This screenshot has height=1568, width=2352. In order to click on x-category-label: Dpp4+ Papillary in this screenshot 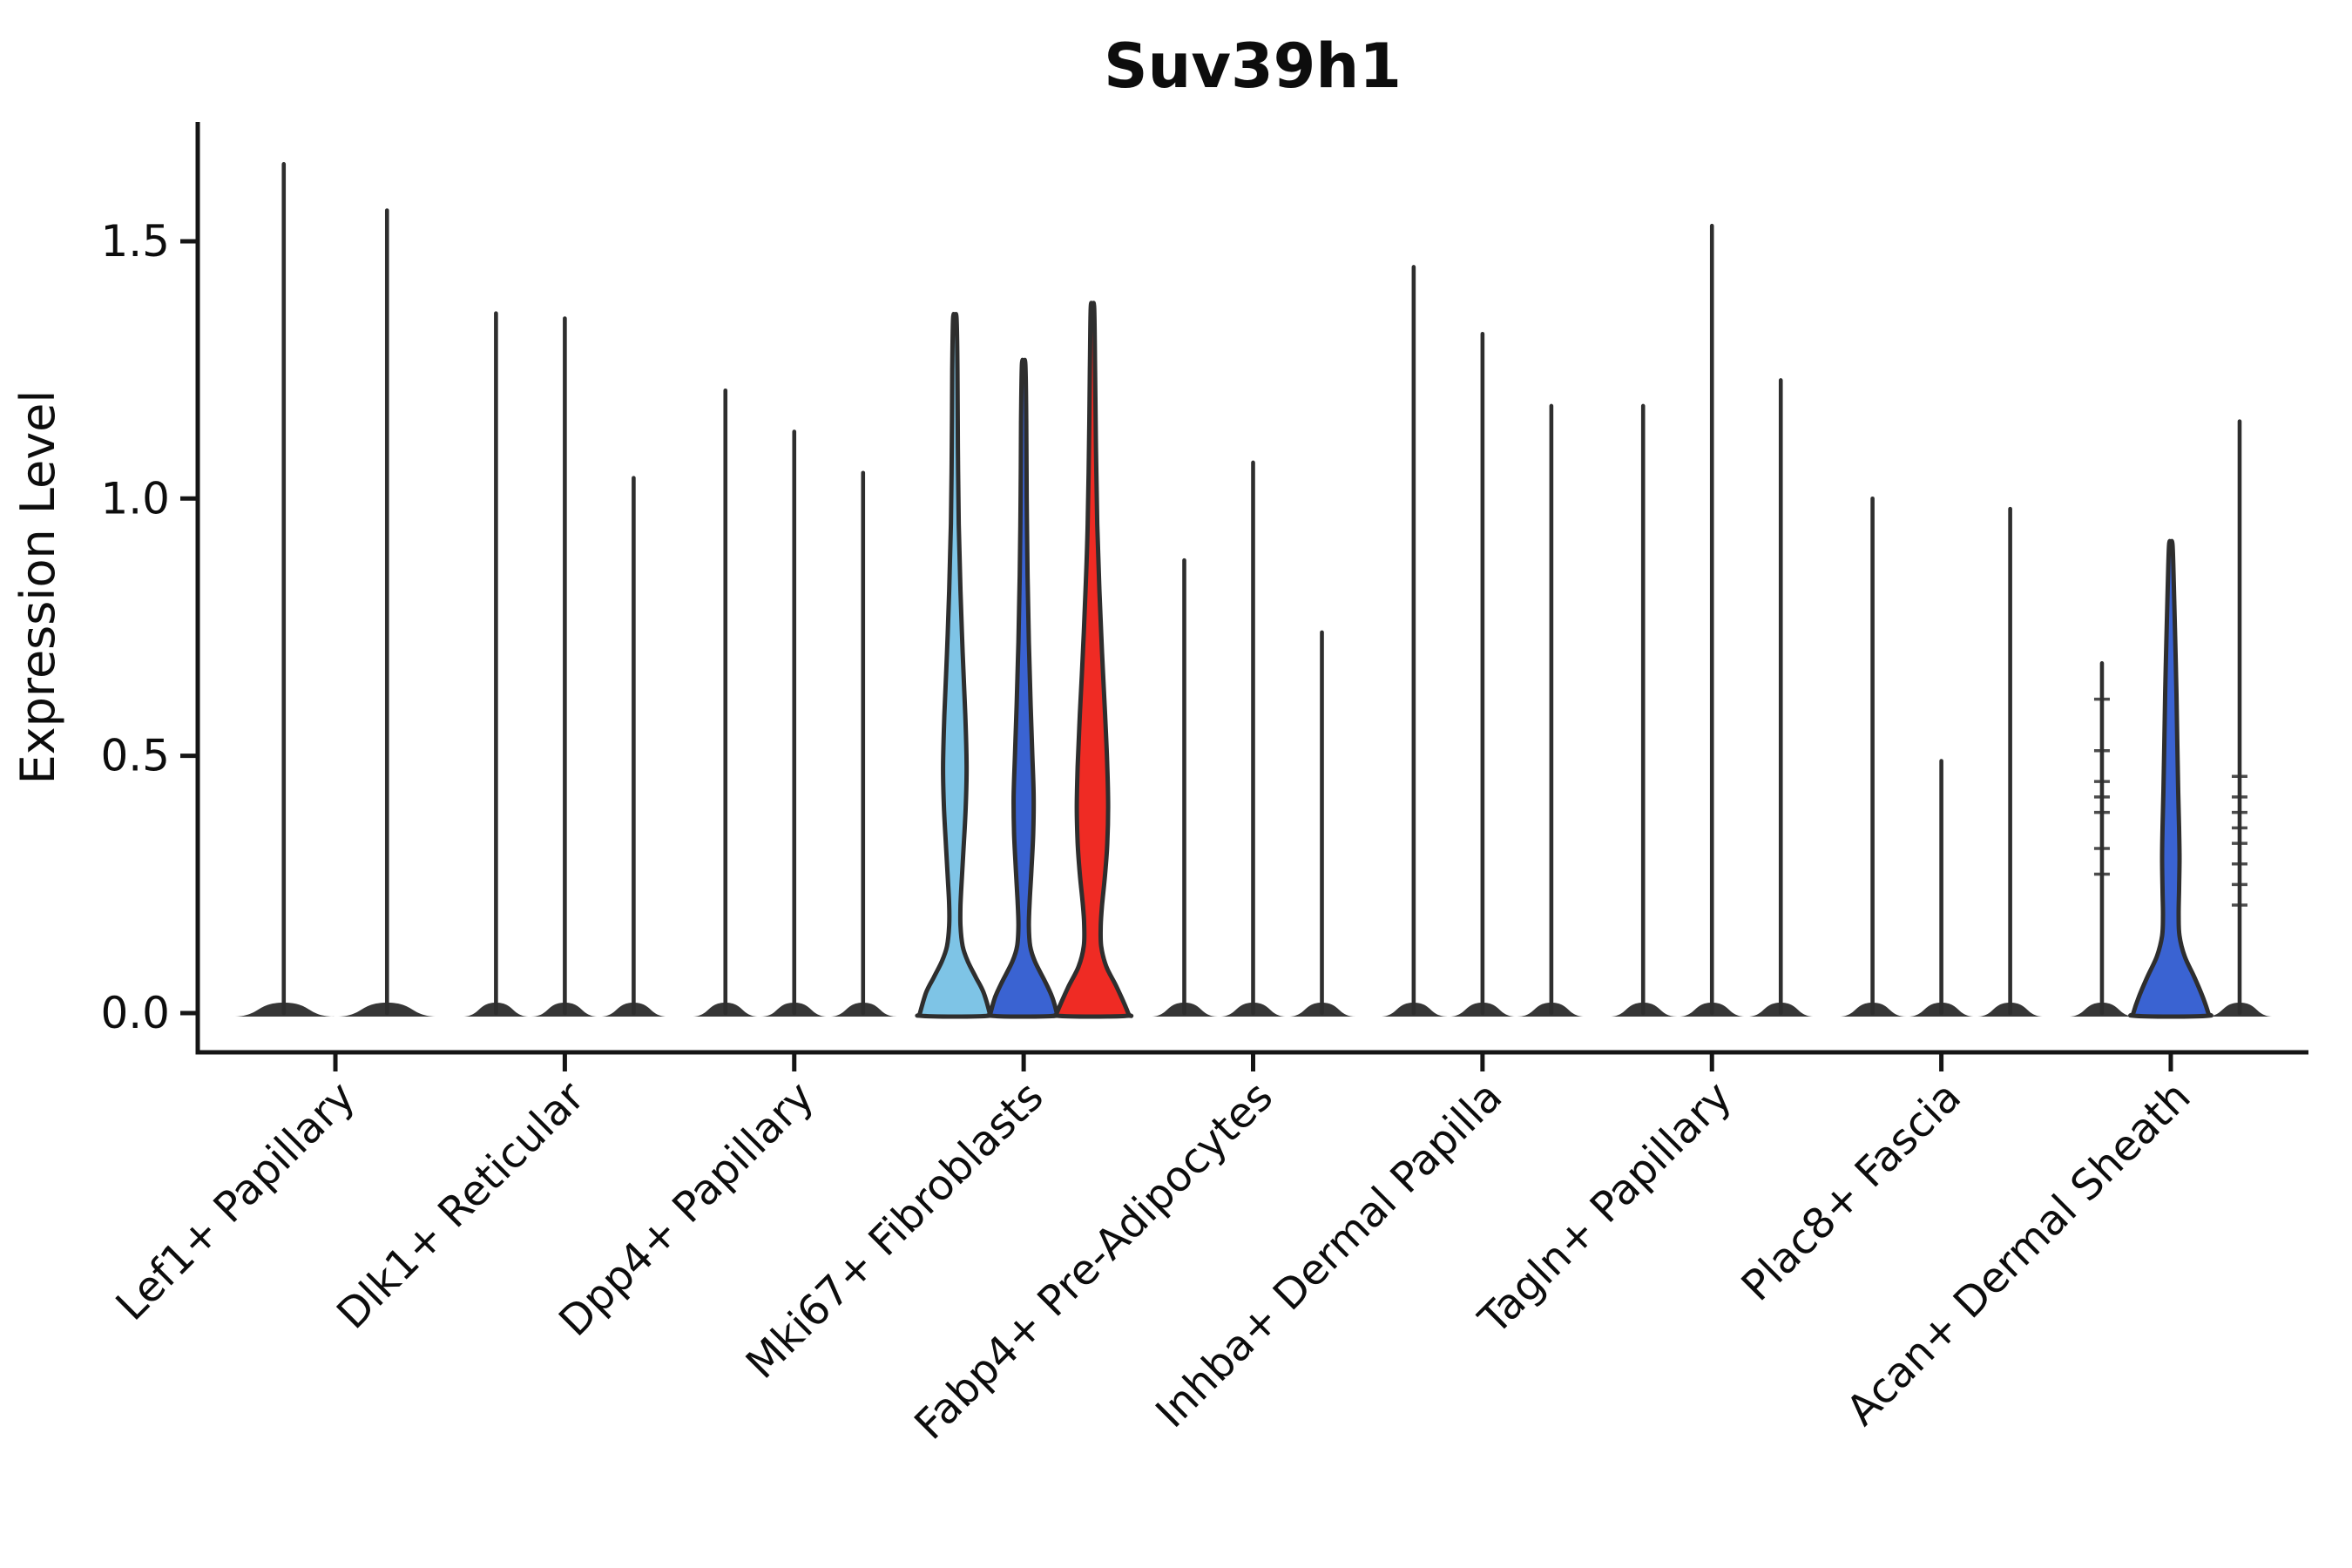, I will do `click(687, 1209)`.